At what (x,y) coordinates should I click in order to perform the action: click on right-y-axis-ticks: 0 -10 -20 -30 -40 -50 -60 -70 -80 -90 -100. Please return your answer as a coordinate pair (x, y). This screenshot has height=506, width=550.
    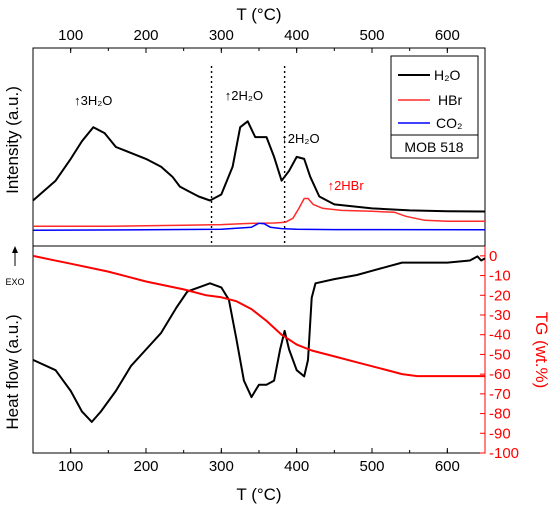
    Looking at the image, I should click on (499, 354).